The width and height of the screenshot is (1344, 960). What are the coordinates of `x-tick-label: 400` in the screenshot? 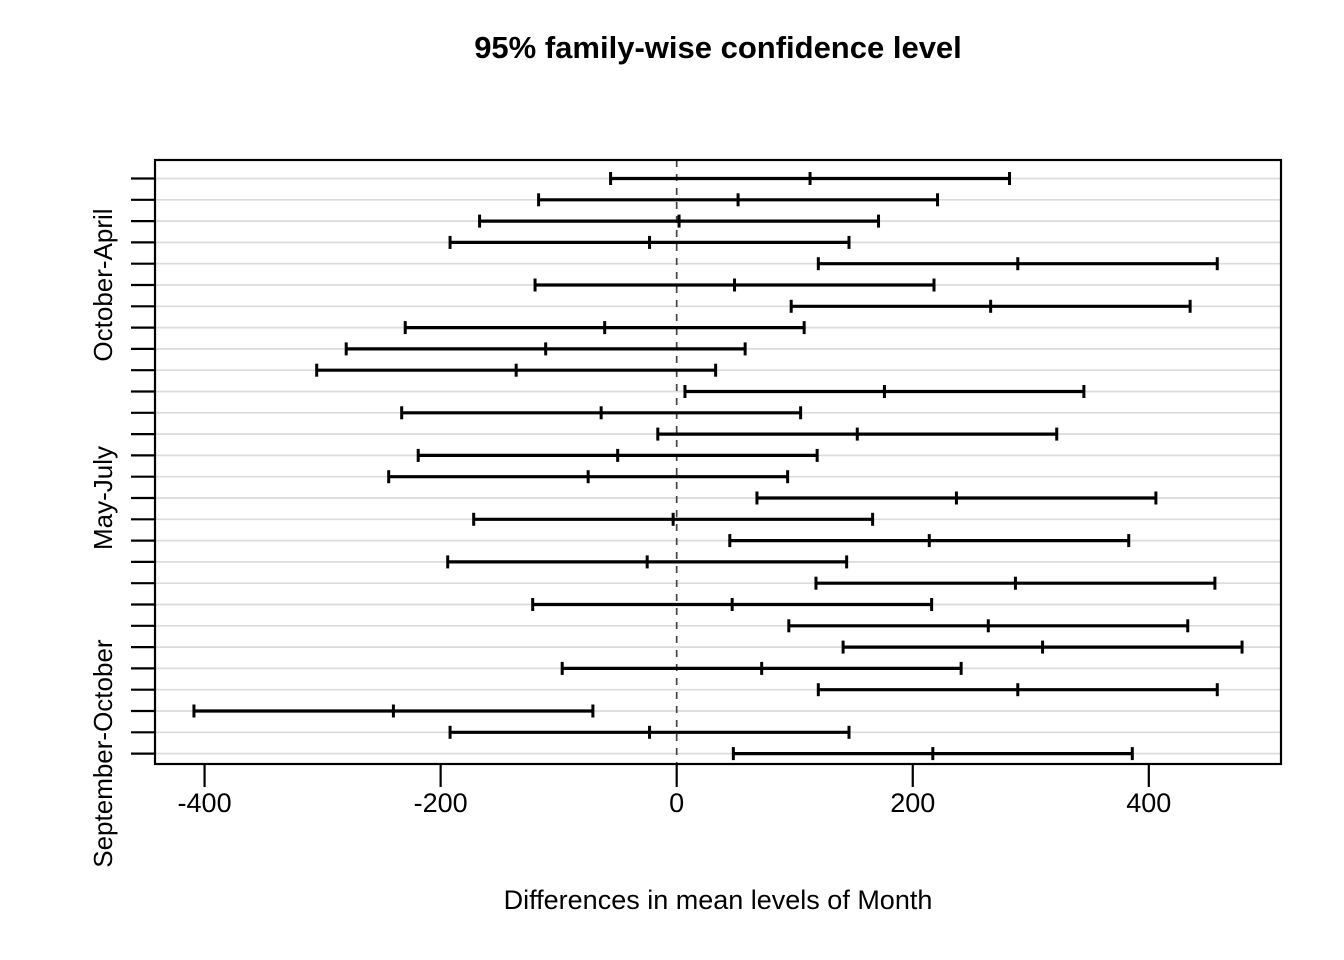 It's located at (1148, 803).